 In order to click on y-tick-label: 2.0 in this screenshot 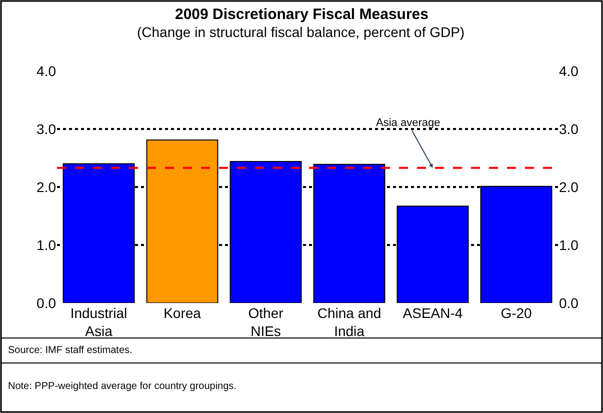, I will do `click(46, 186)`.